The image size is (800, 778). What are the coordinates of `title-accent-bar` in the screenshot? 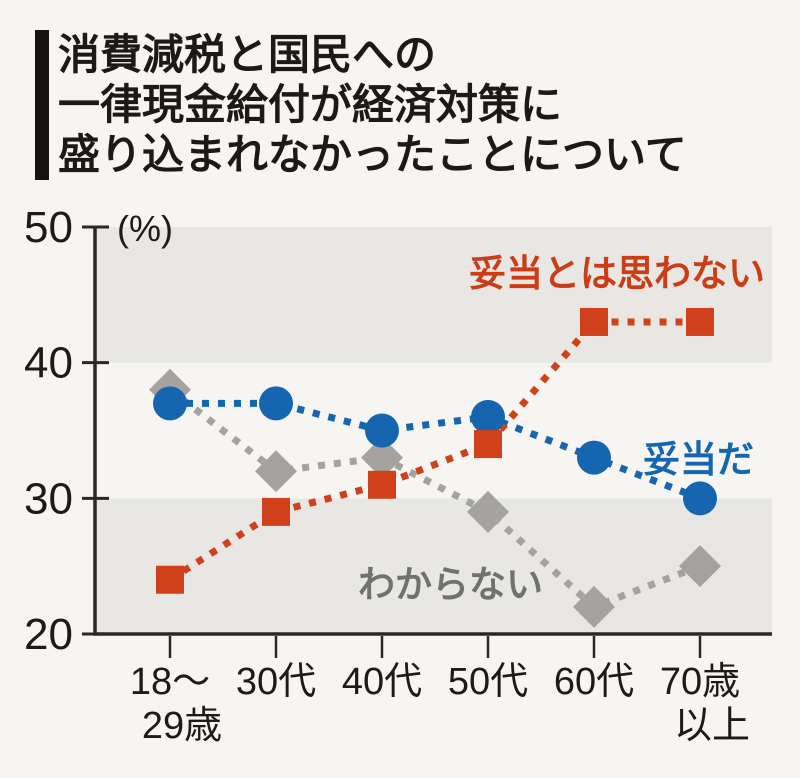 It's located at (42, 105).